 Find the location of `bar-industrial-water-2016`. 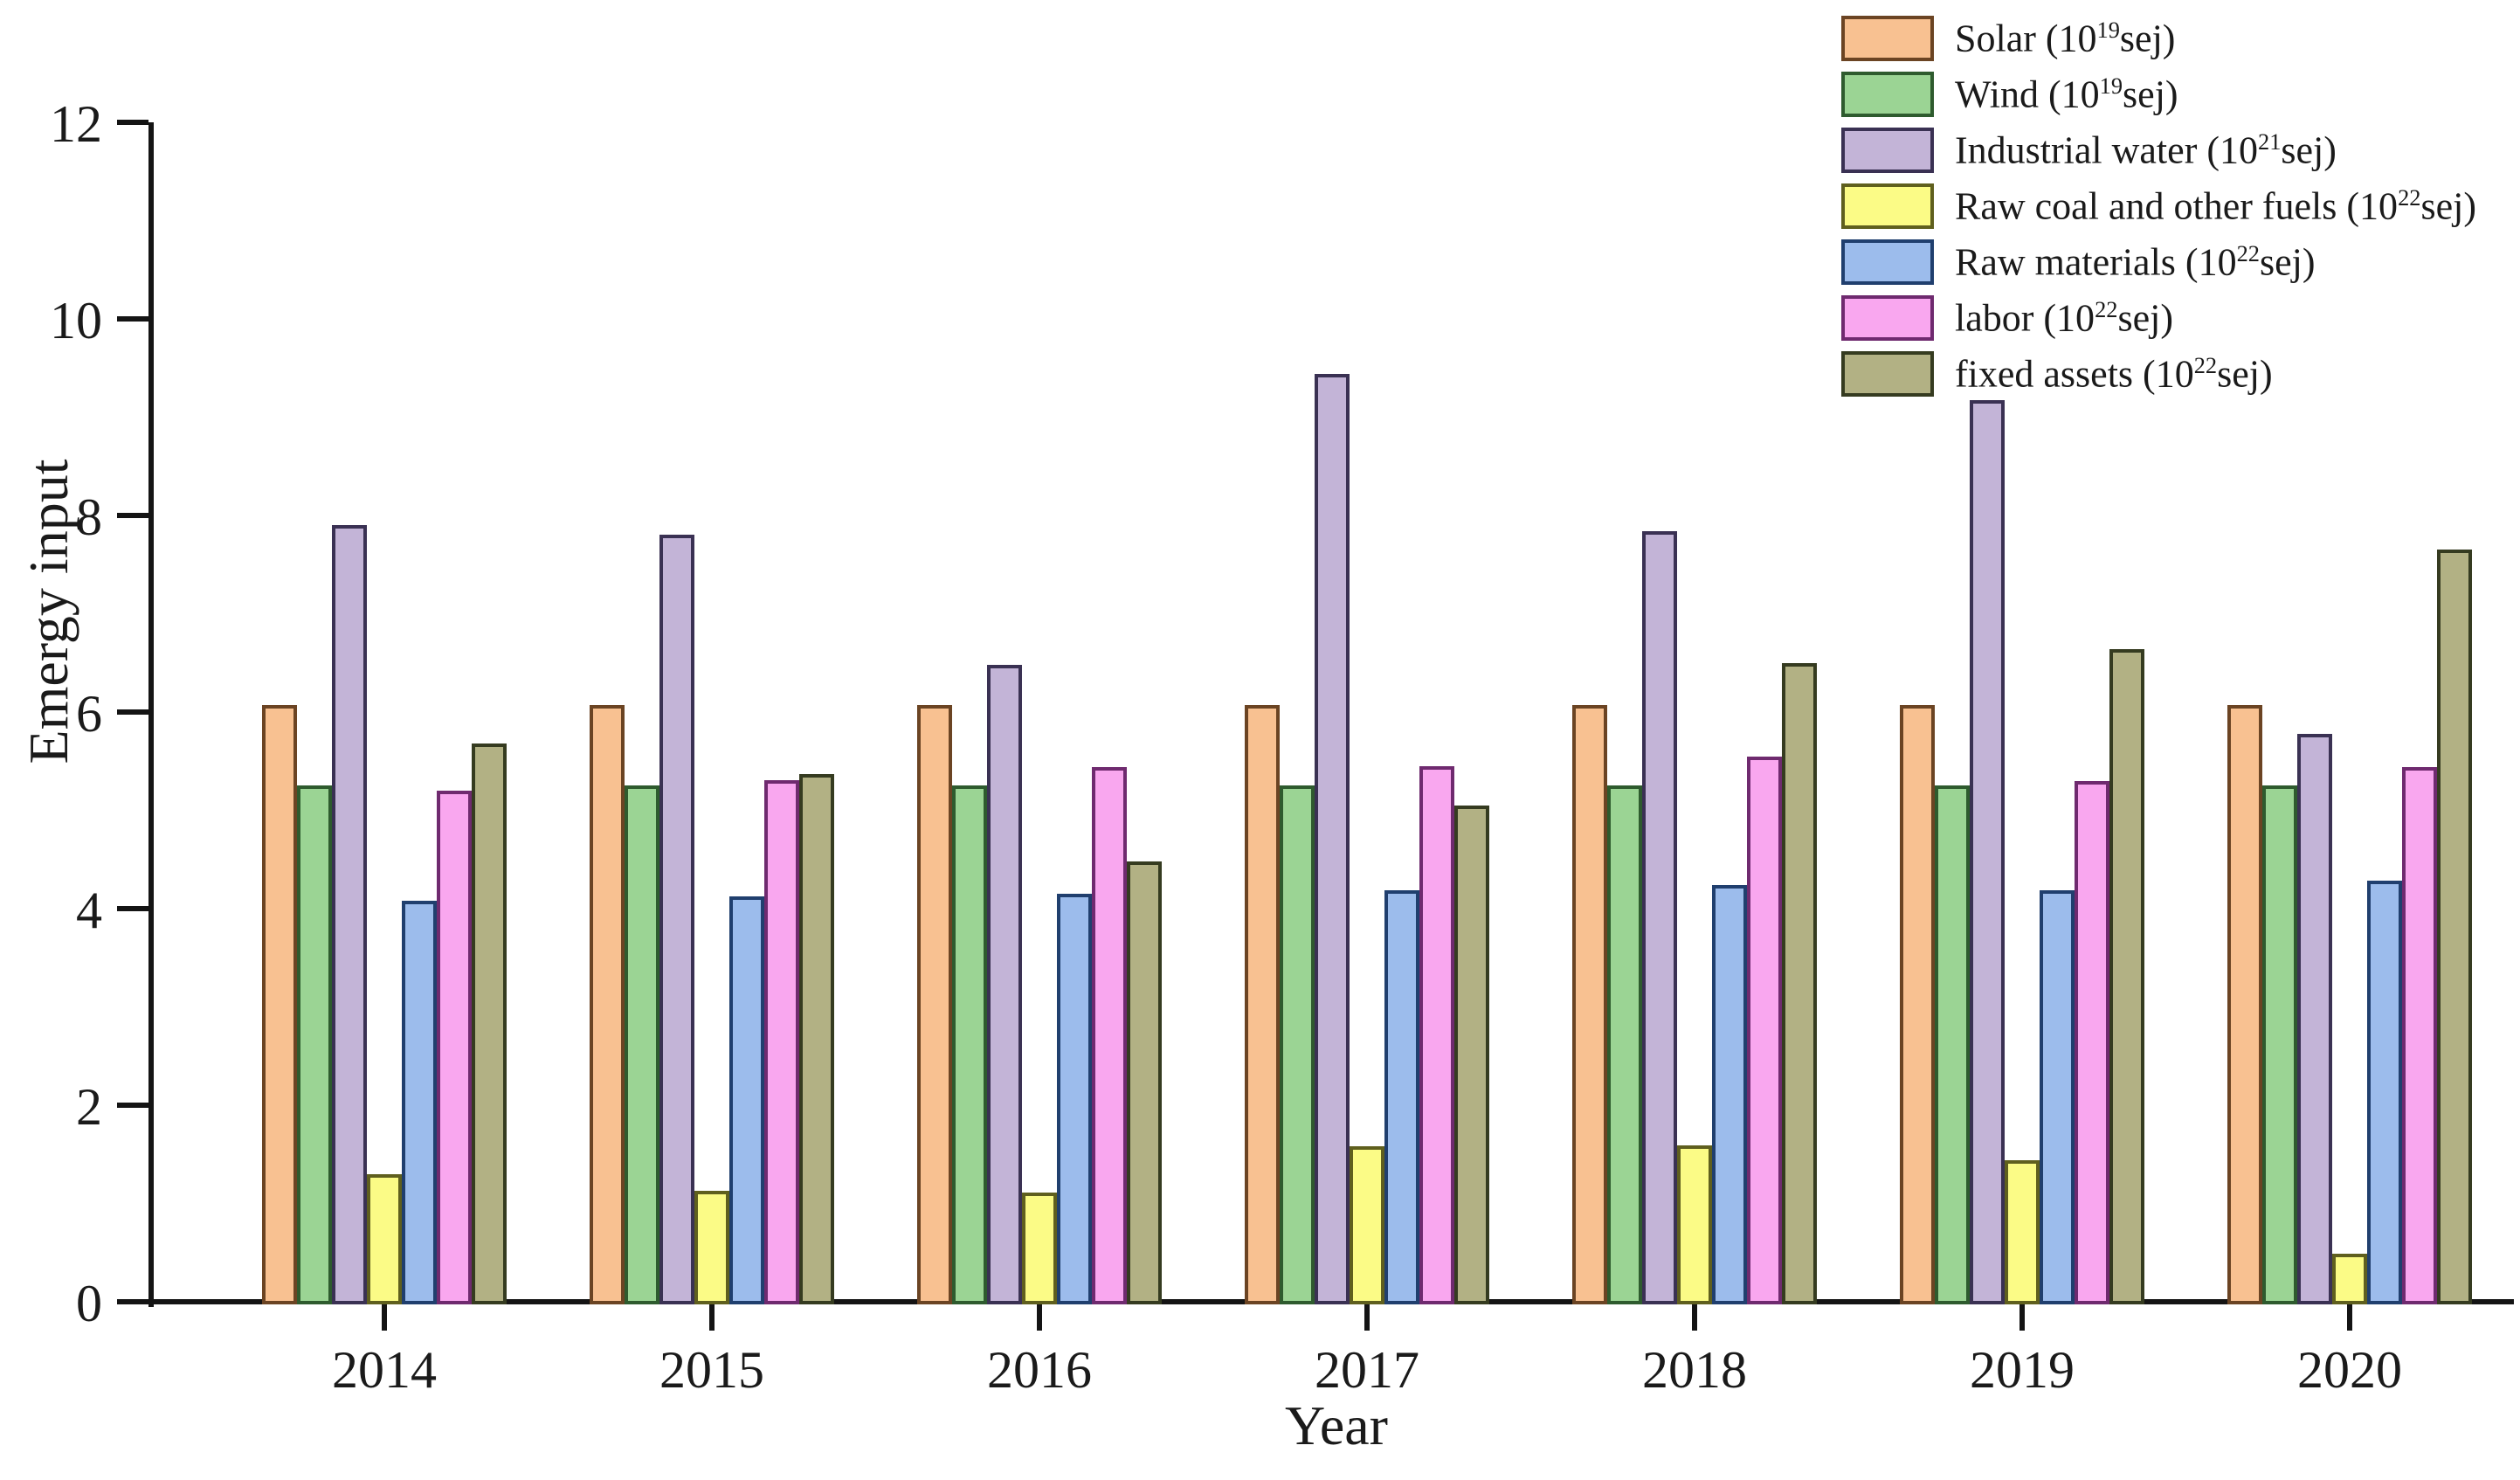

bar-industrial-water-2016 is located at coordinates (1004, 984).